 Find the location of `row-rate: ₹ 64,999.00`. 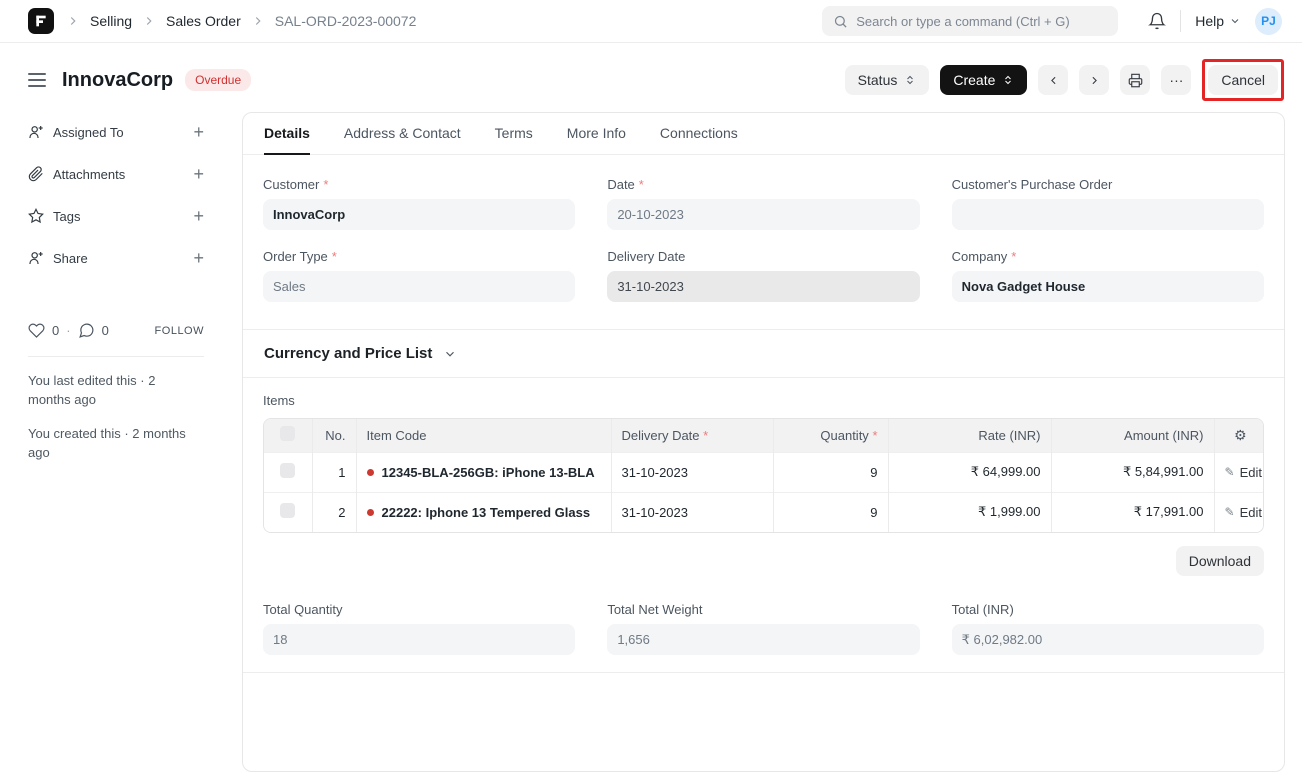

row-rate: ₹ 64,999.00 is located at coordinates (970, 471).